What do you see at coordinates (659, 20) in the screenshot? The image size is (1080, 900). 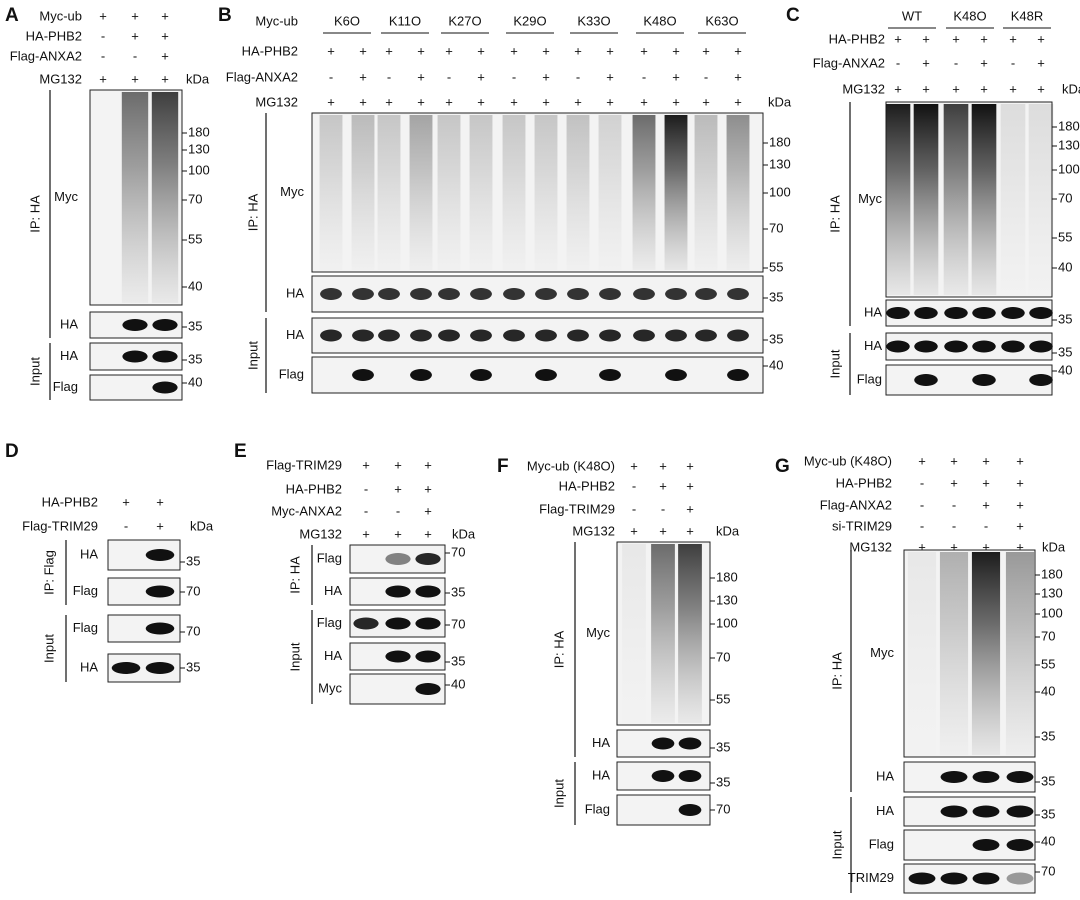 I see `group-label: K48O` at bounding box center [659, 20].